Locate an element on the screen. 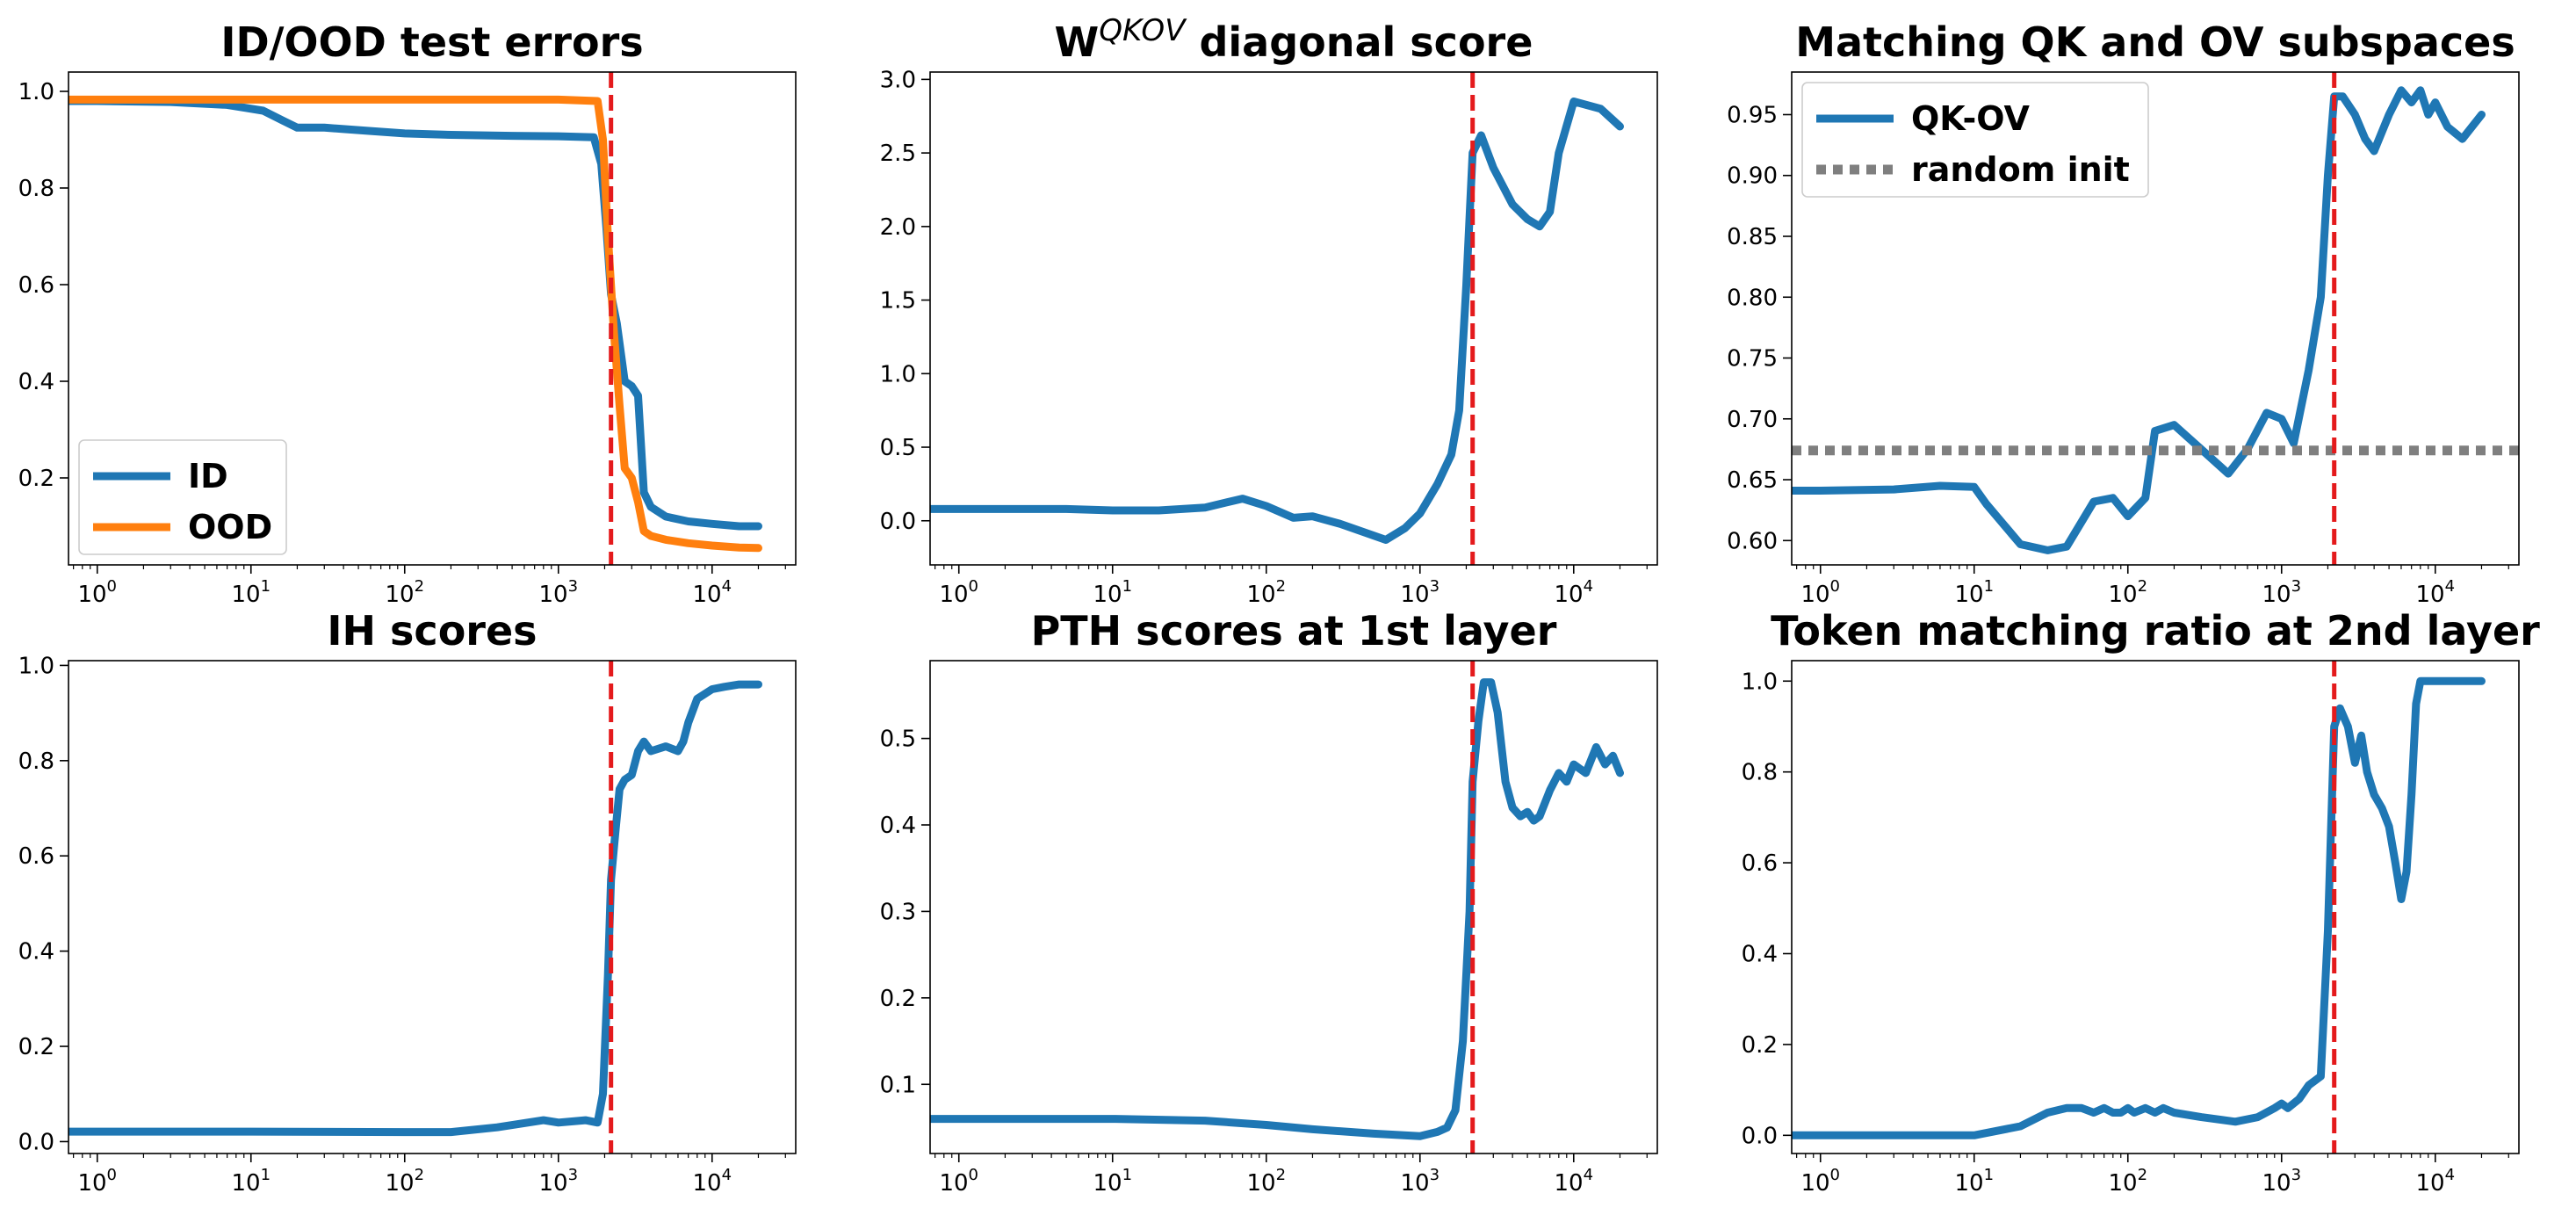  chart-title: Matching QK and OV subspaces is located at coordinates (2155, 42).